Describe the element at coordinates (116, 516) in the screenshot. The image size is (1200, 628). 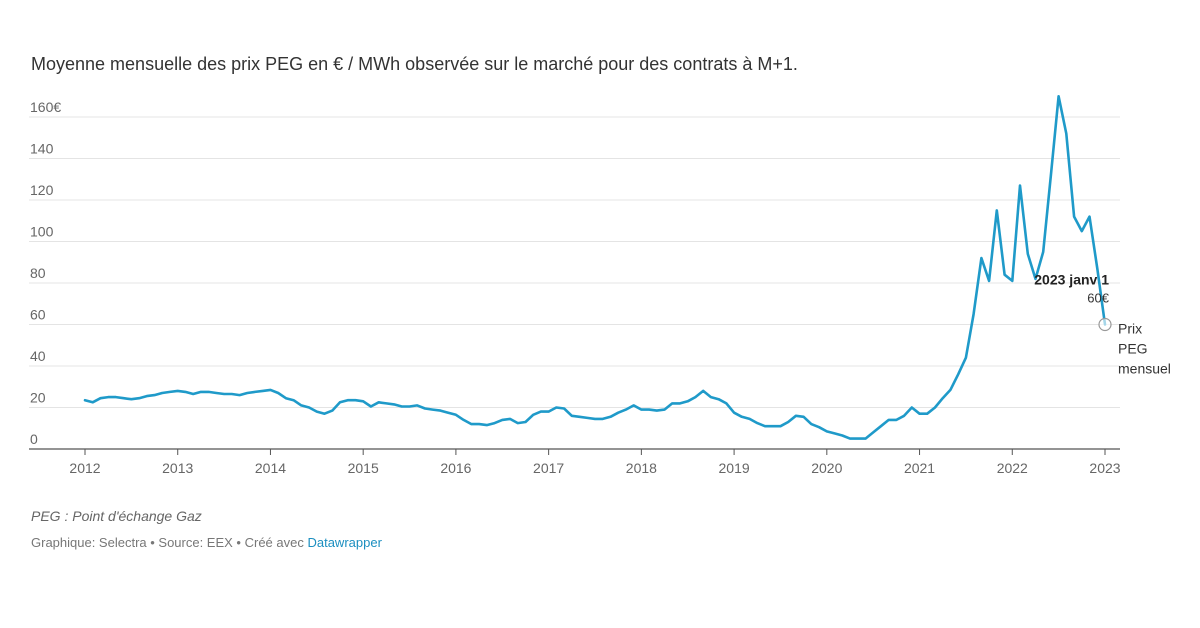
I see `footnote: PEG : Point d'échange Gaz` at that location.